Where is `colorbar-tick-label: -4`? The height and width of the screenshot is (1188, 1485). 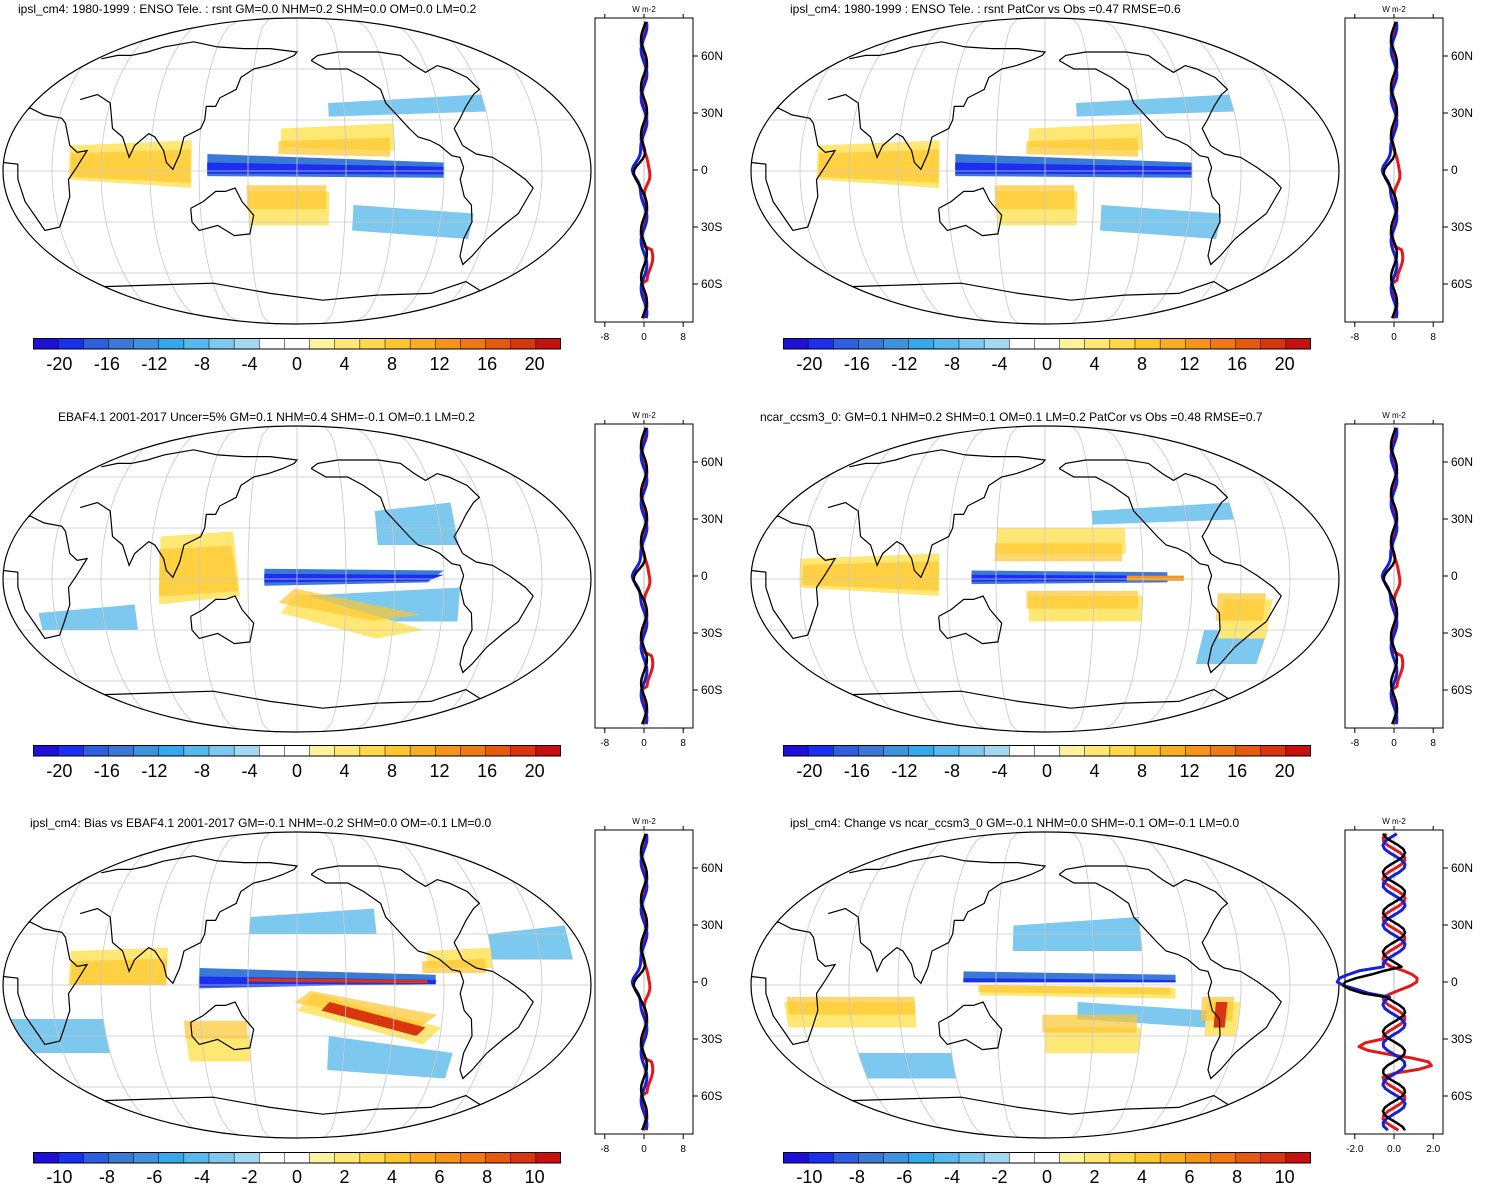 colorbar-tick-label: -4 is located at coordinates (249, 771).